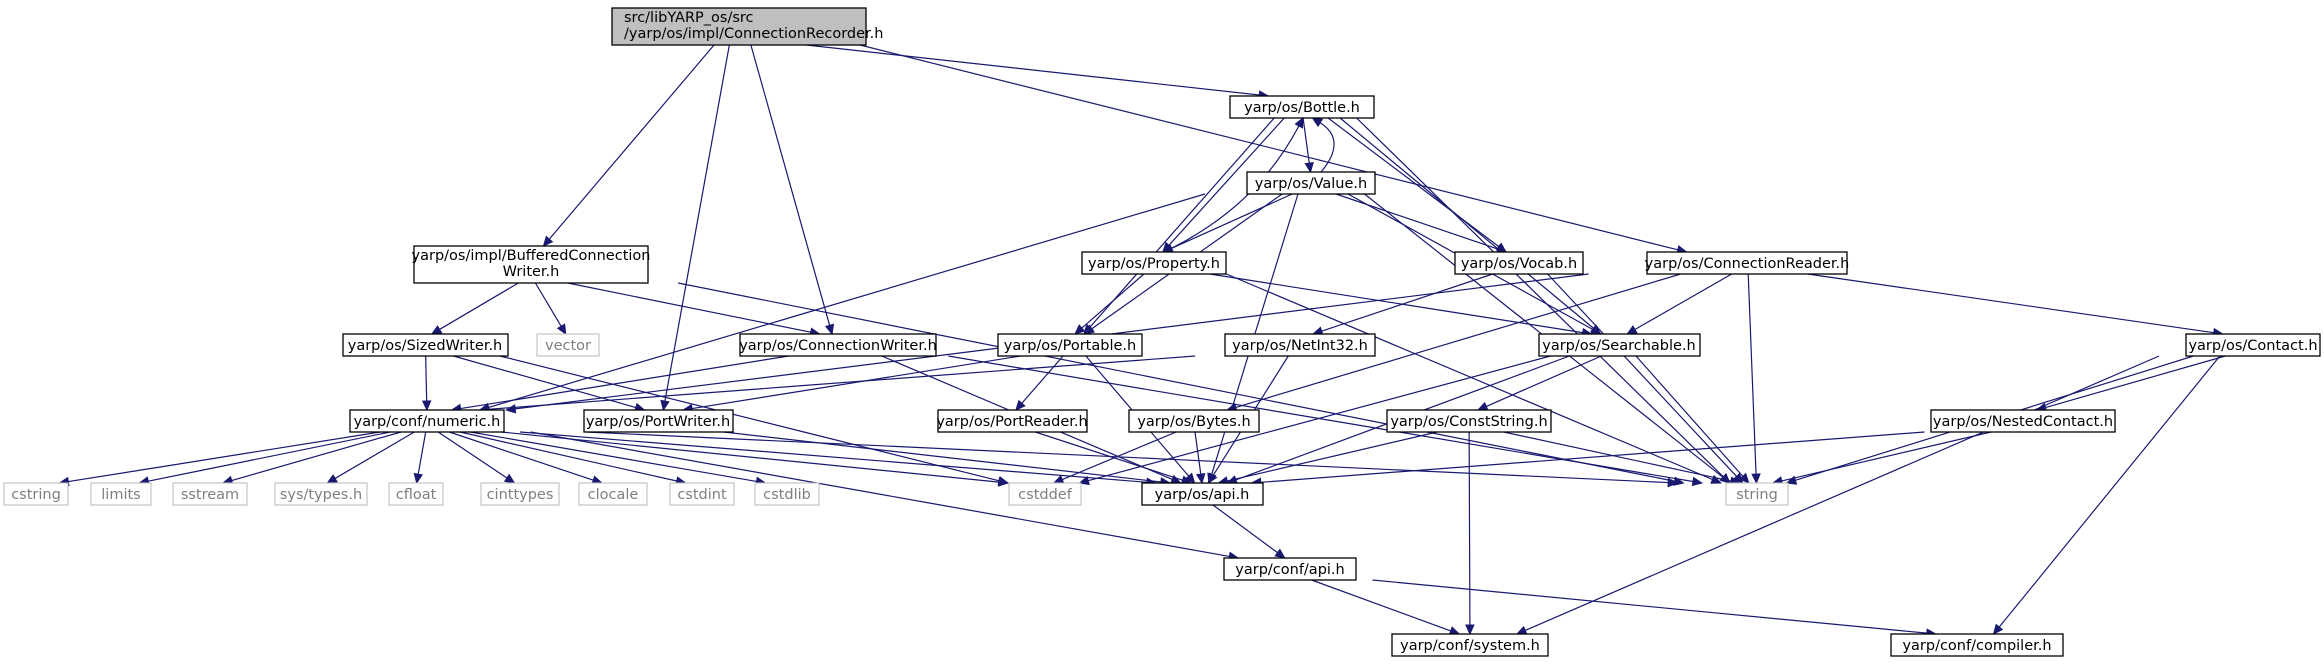 This screenshot has height=664, width=2324. Describe the element at coordinates (425, 345) in the screenshot. I see `node-sizedwriter-h: yarp/os/SizedWriter.h` at that location.